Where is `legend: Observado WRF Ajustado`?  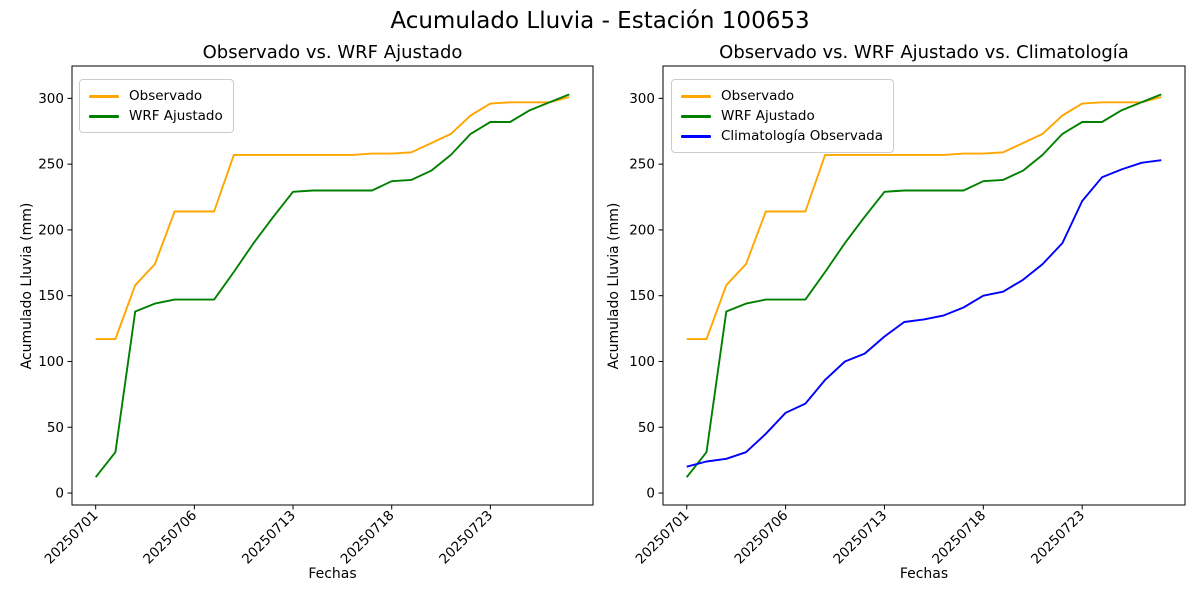
legend: Observado WRF Ajustado is located at coordinates (156, 106).